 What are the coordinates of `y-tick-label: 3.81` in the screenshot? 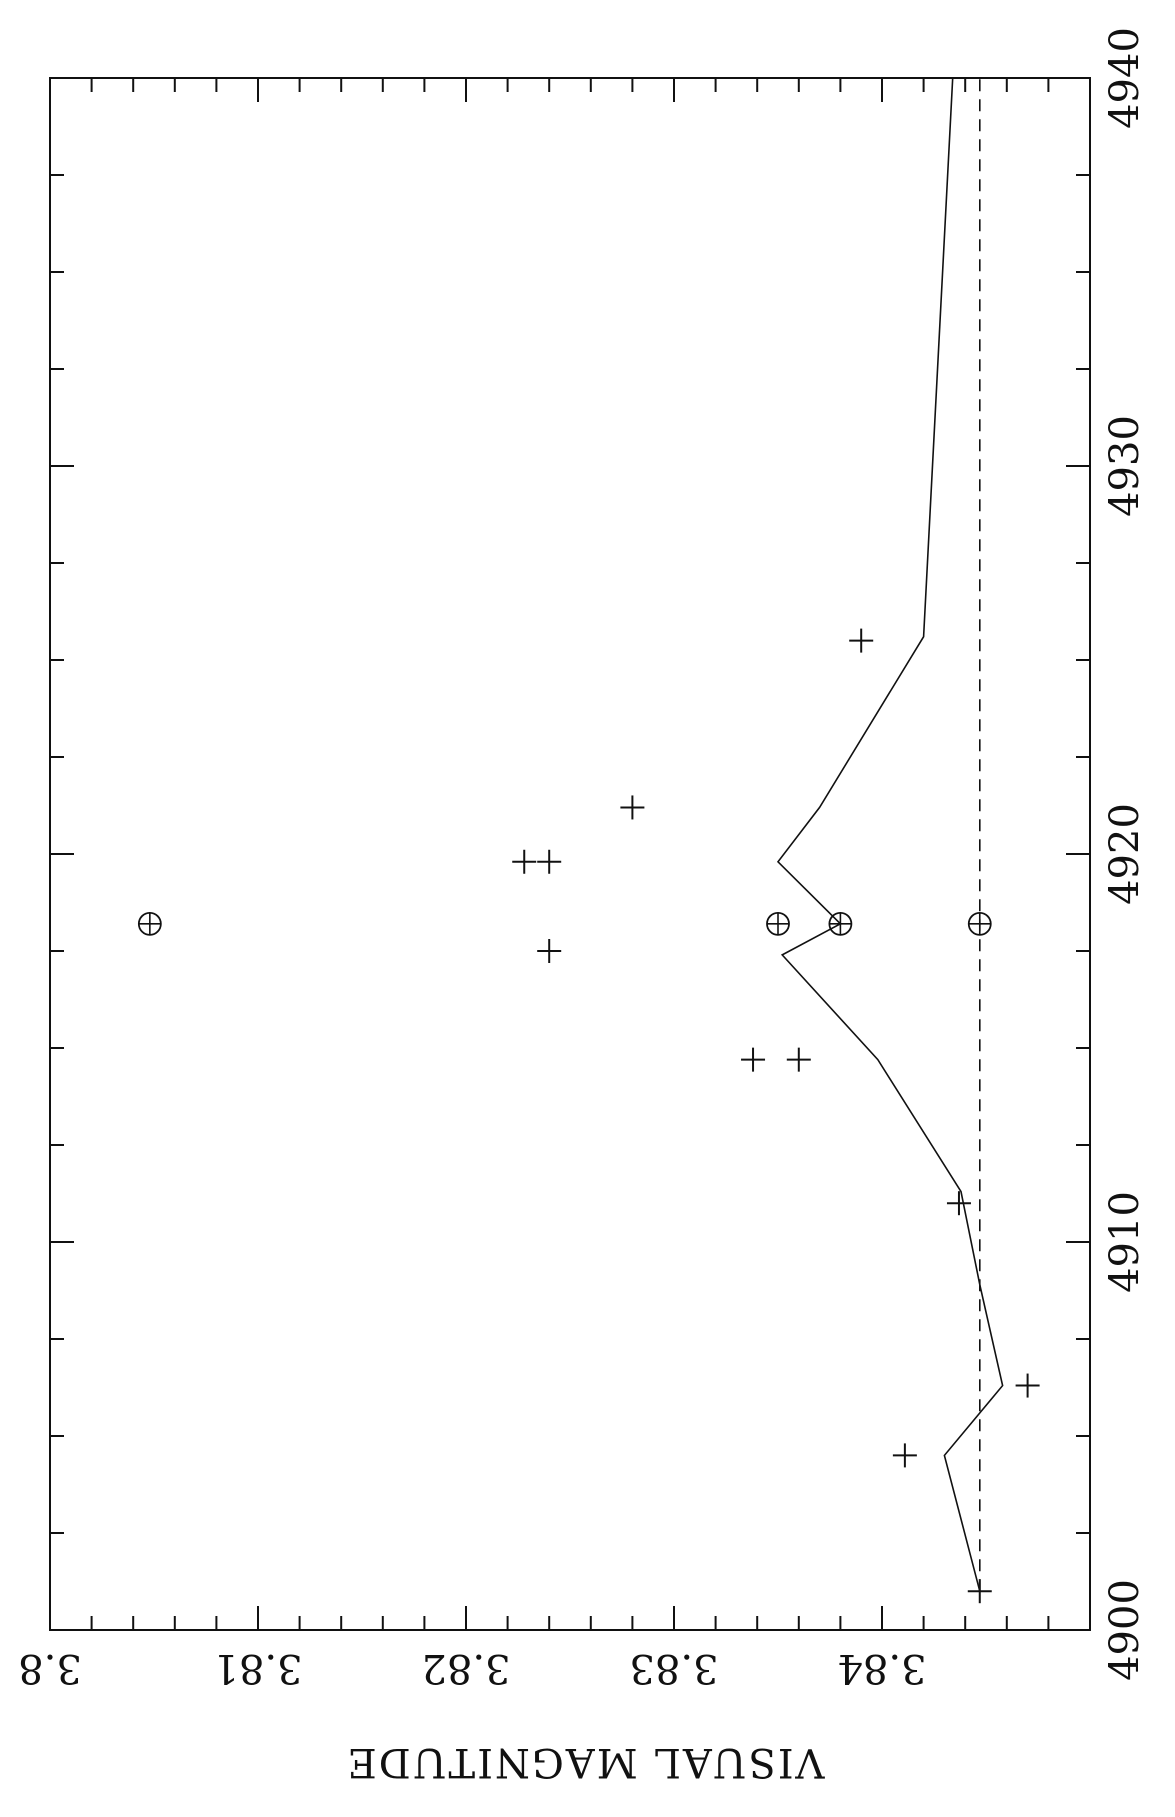 It's located at (257, 1668).